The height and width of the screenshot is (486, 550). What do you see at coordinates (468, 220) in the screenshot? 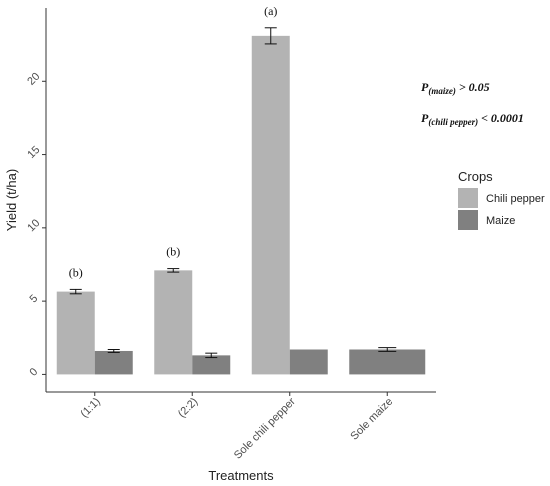
I see `legend-swatch-maize` at bounding box center [468, 220].